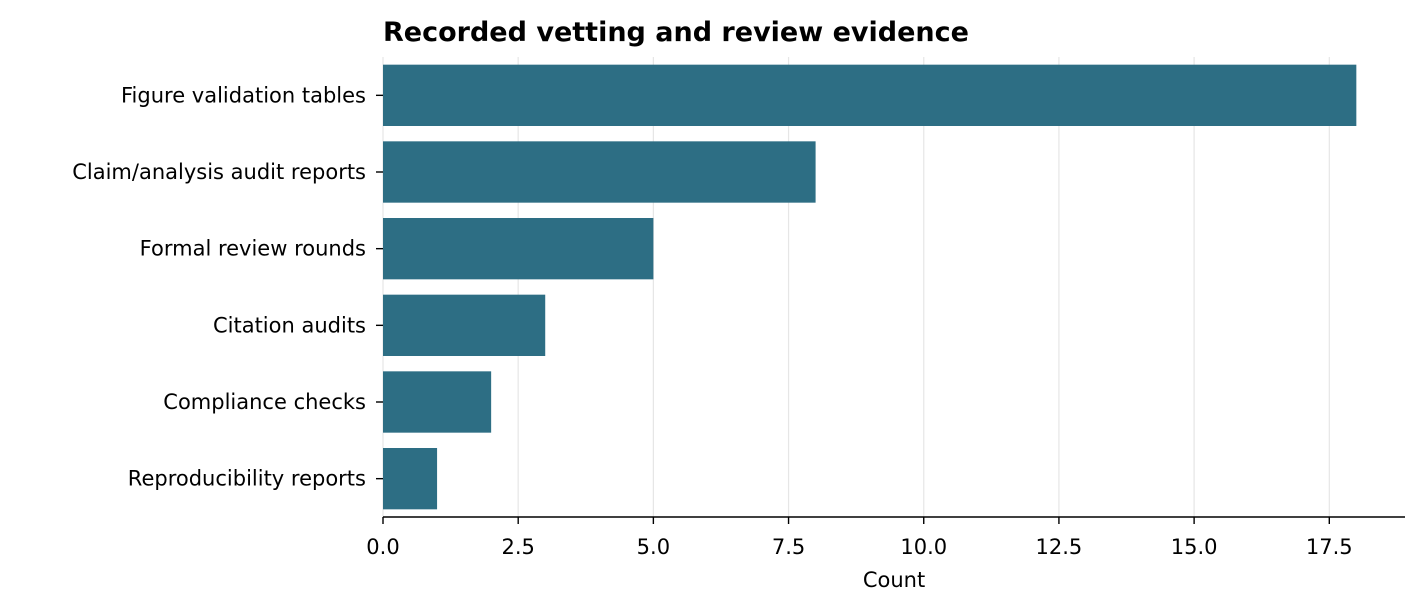 The width and height of the screenshot is (1422, 612). I want to click on chart-title: Recorded vetting and review evidence, so click(676, 32).